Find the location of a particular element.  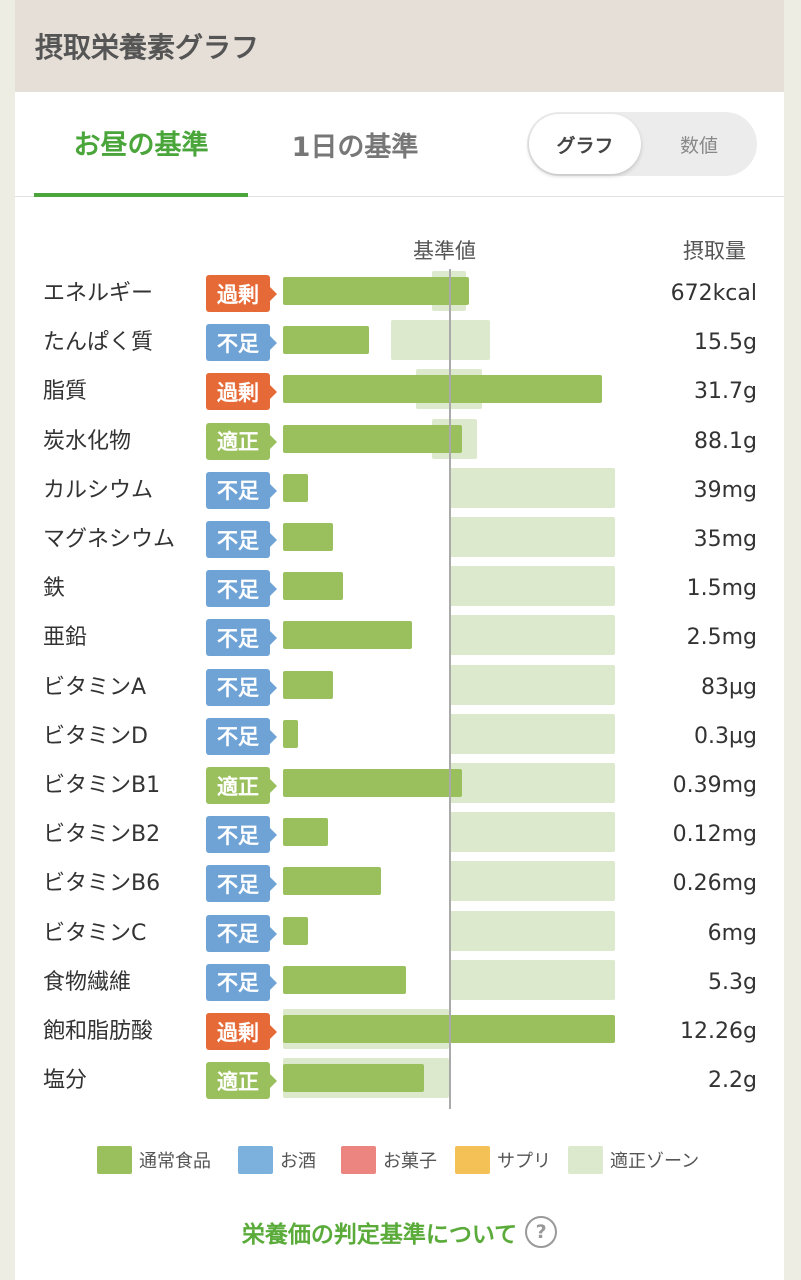

nutrient-row: 塩分 適正 2.2g is located at coordinates (399, 1080).